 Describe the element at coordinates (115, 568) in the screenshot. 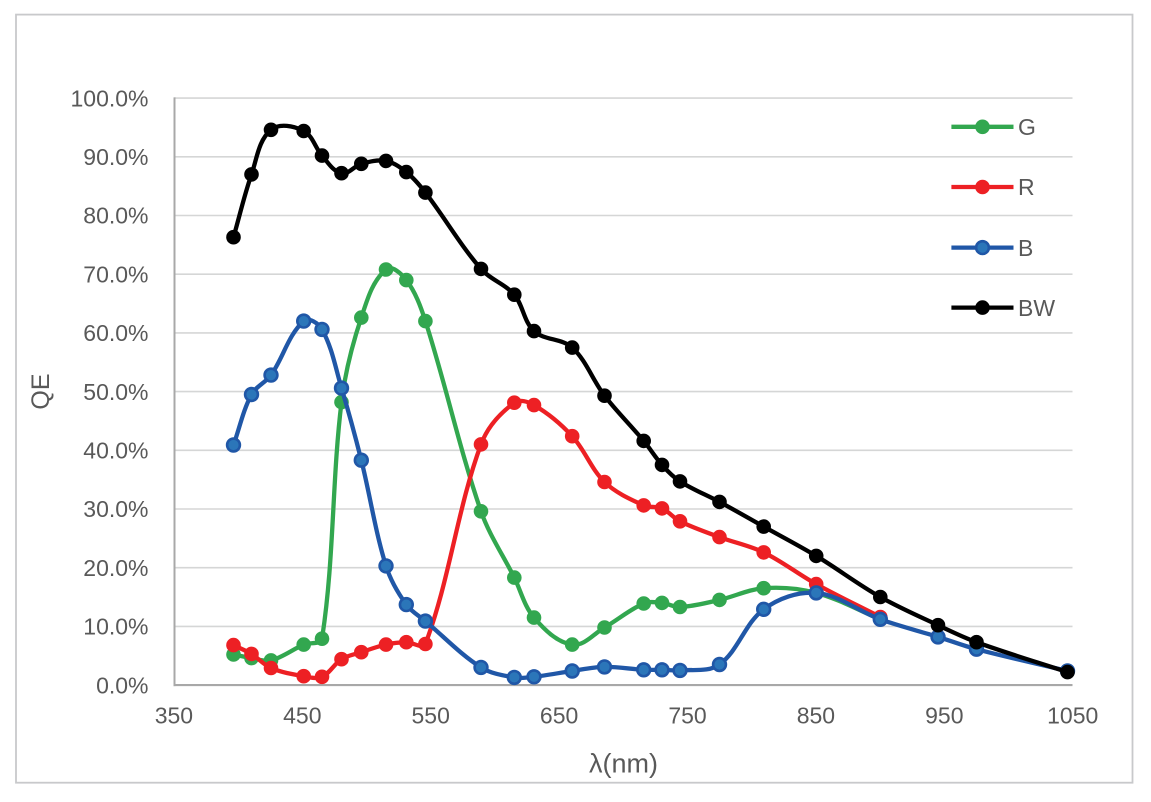

I see `svg-text: 20.0%` at that location.